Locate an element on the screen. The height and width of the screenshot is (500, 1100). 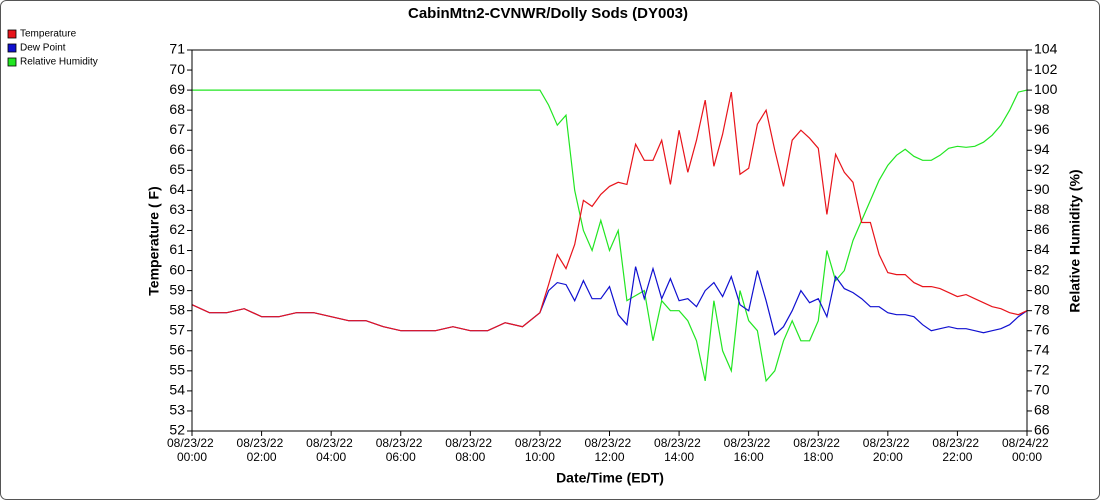
y-tick-label: 63 is located at coordinates (177, 209).